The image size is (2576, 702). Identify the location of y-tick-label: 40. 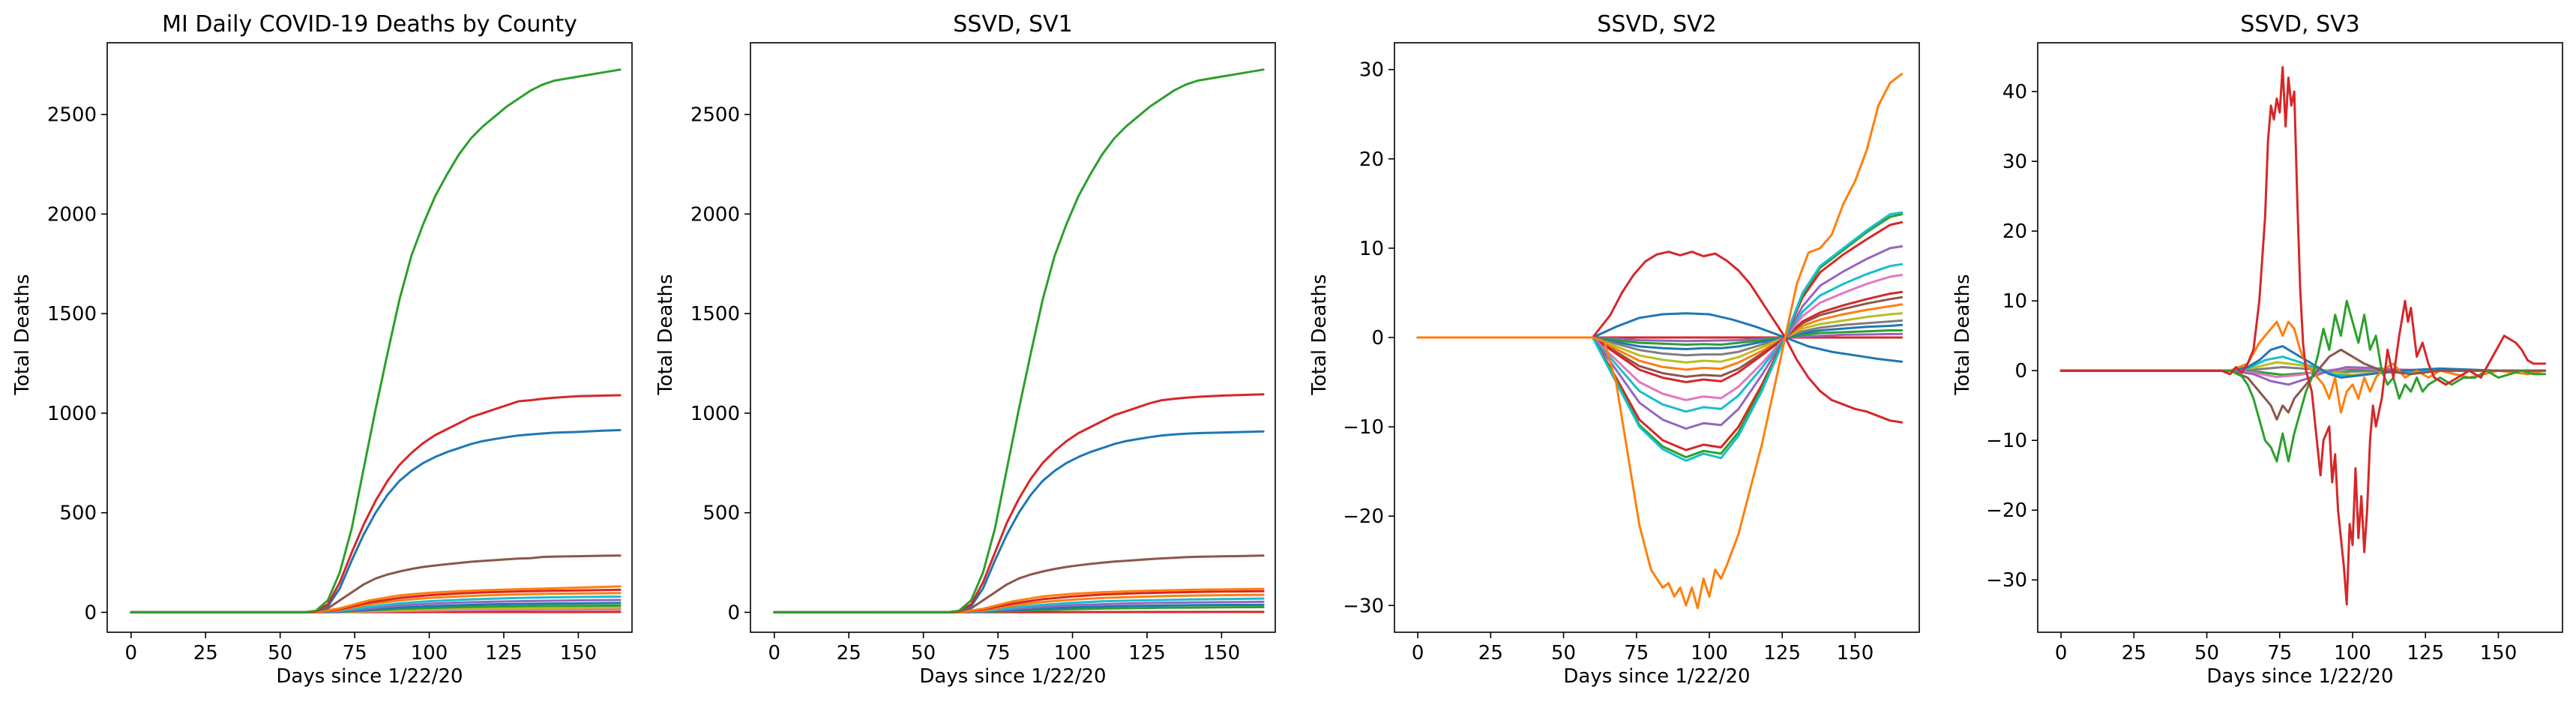
(2015, 92).